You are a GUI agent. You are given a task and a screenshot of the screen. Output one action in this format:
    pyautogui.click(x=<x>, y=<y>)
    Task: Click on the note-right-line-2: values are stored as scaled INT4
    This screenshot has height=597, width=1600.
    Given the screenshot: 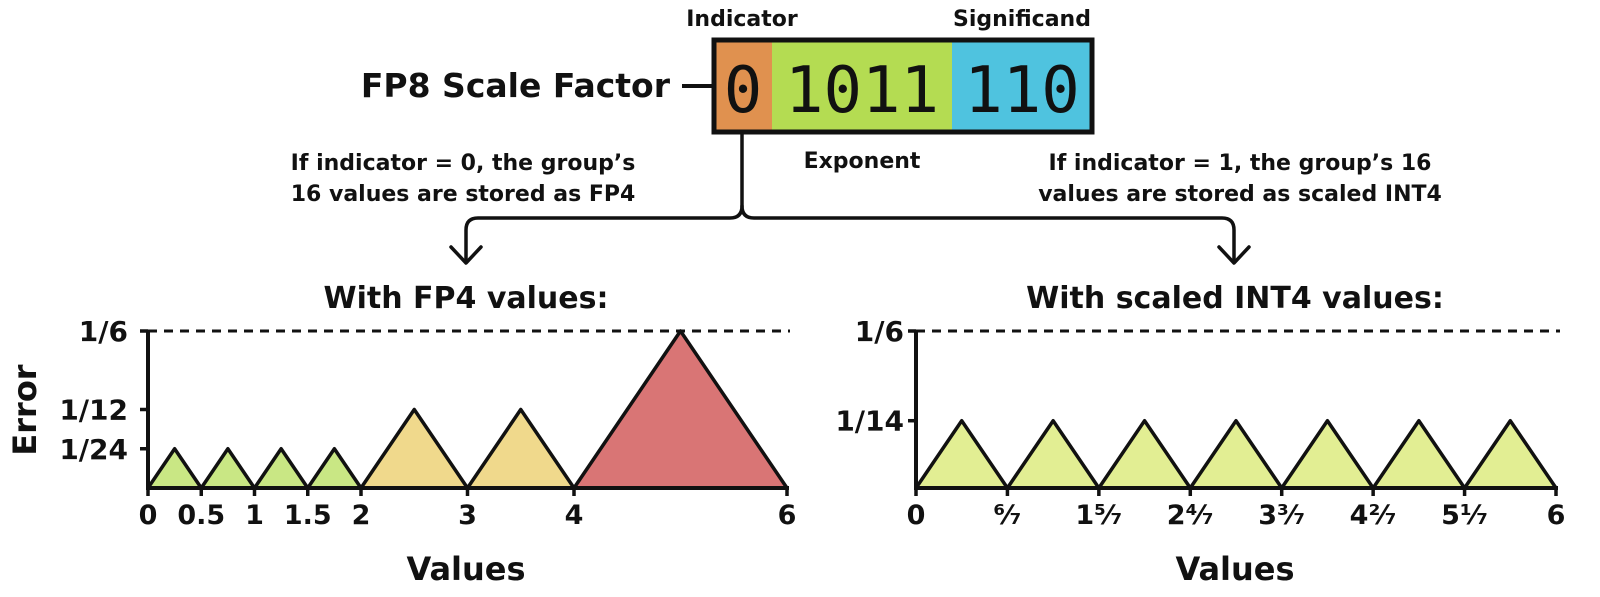 What is the action you would take?
    pyautogui.click(x=1240, y=194)
    